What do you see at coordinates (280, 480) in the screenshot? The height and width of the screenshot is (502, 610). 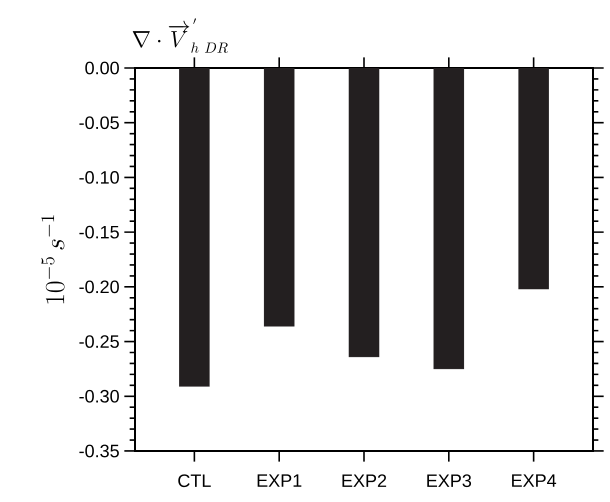 I see `x-tick-label: EXP1` at bounding box center [280, 480].